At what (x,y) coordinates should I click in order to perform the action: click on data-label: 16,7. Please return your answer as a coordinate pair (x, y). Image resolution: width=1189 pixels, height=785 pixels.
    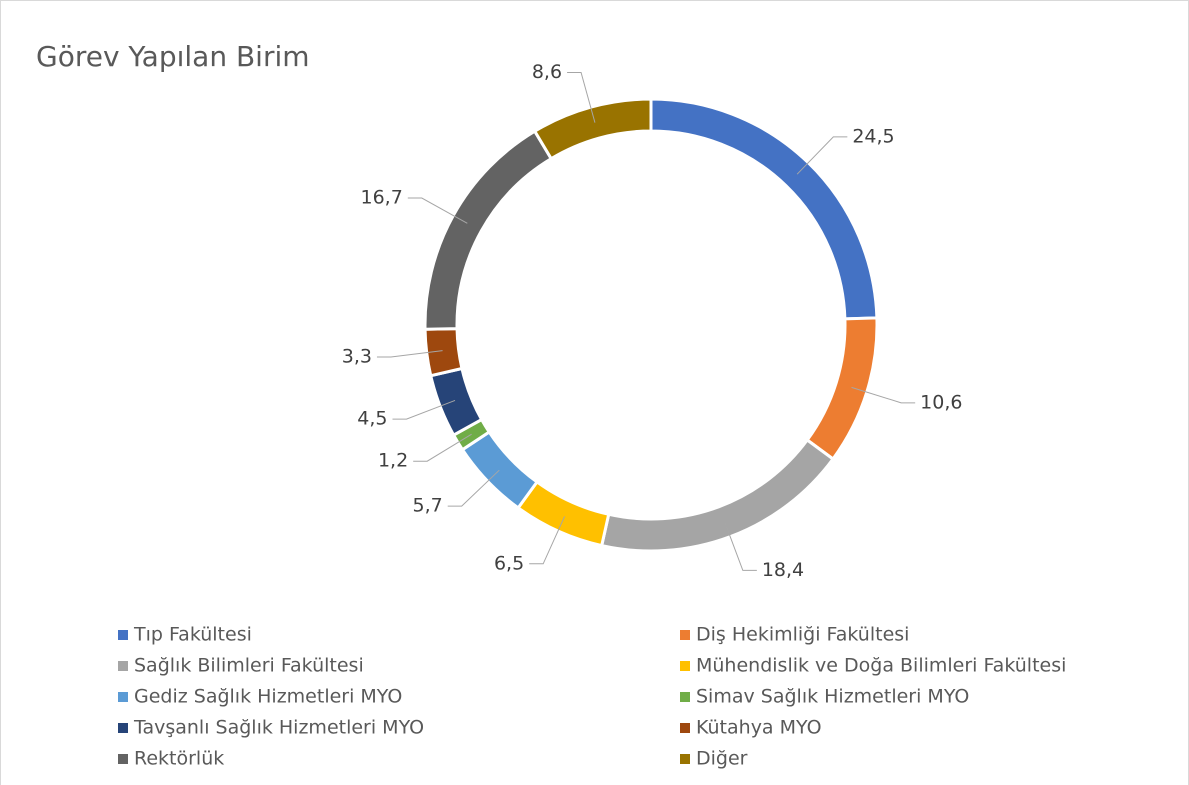
    Looking at the image, I should click on (381, 198).